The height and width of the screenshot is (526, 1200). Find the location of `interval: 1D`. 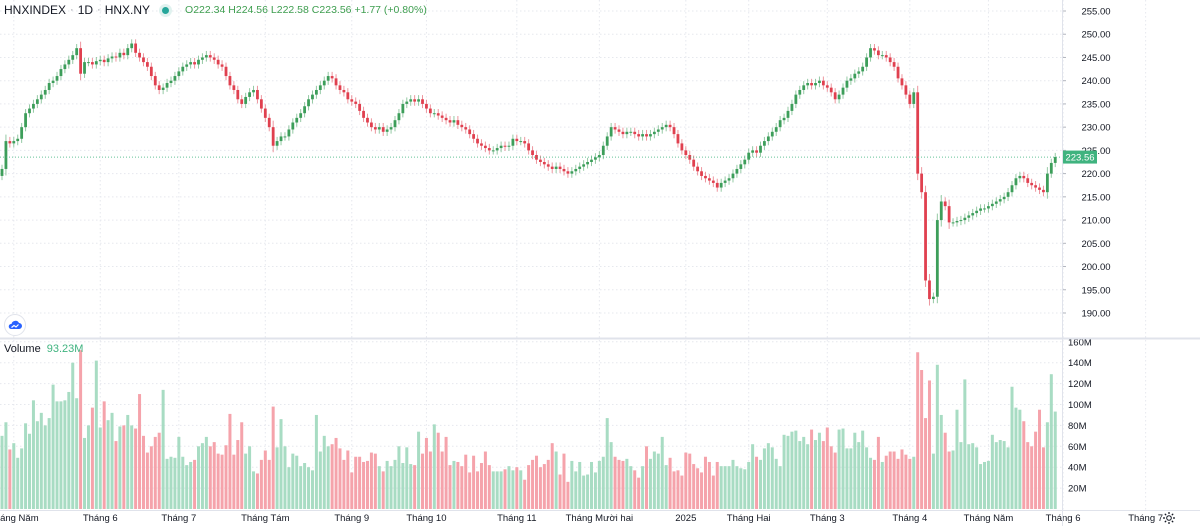

interval: 1D is located at coordinates (85, 10).